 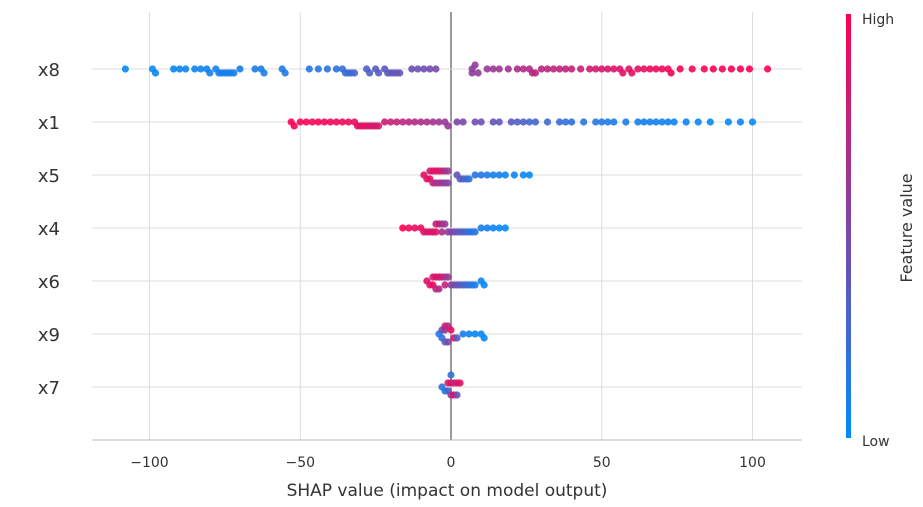 I want to click on x-tick-label: 0, so click(x=451, y=463).